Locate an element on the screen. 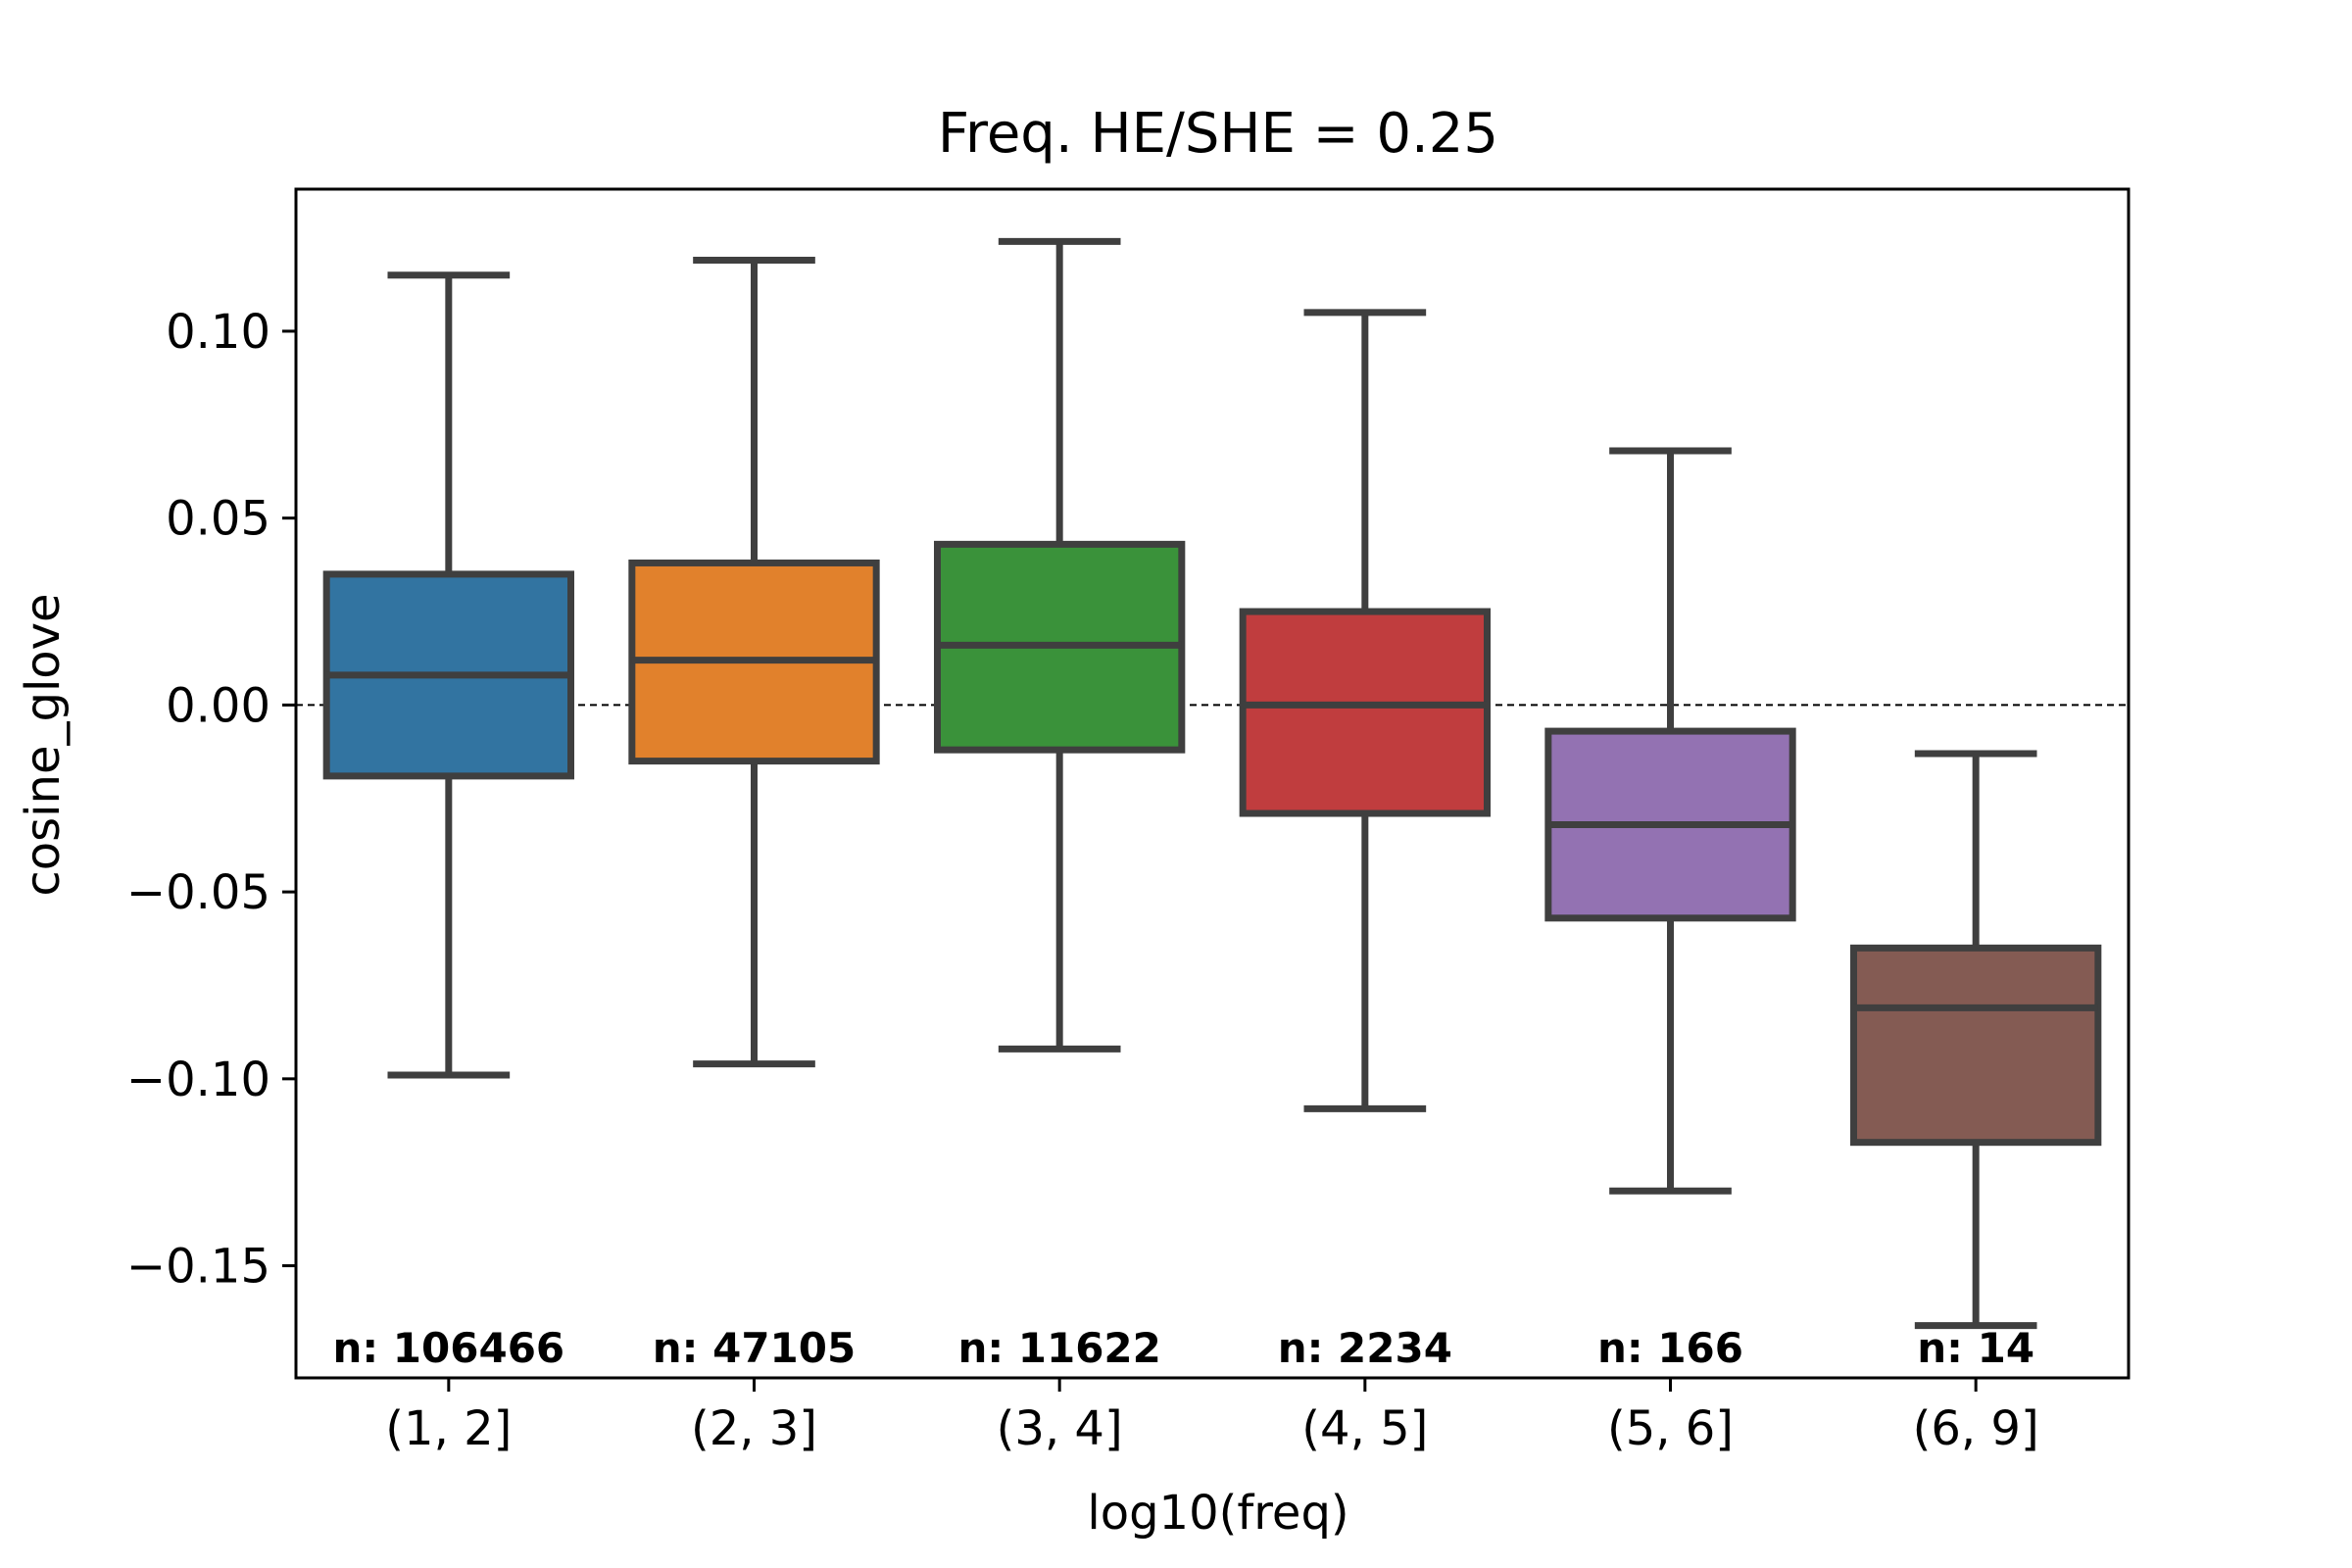 The height and width of the screenshot is (1568, 2352). x-tick-label: (5, 6] is located at coordinates (1670, 1428).